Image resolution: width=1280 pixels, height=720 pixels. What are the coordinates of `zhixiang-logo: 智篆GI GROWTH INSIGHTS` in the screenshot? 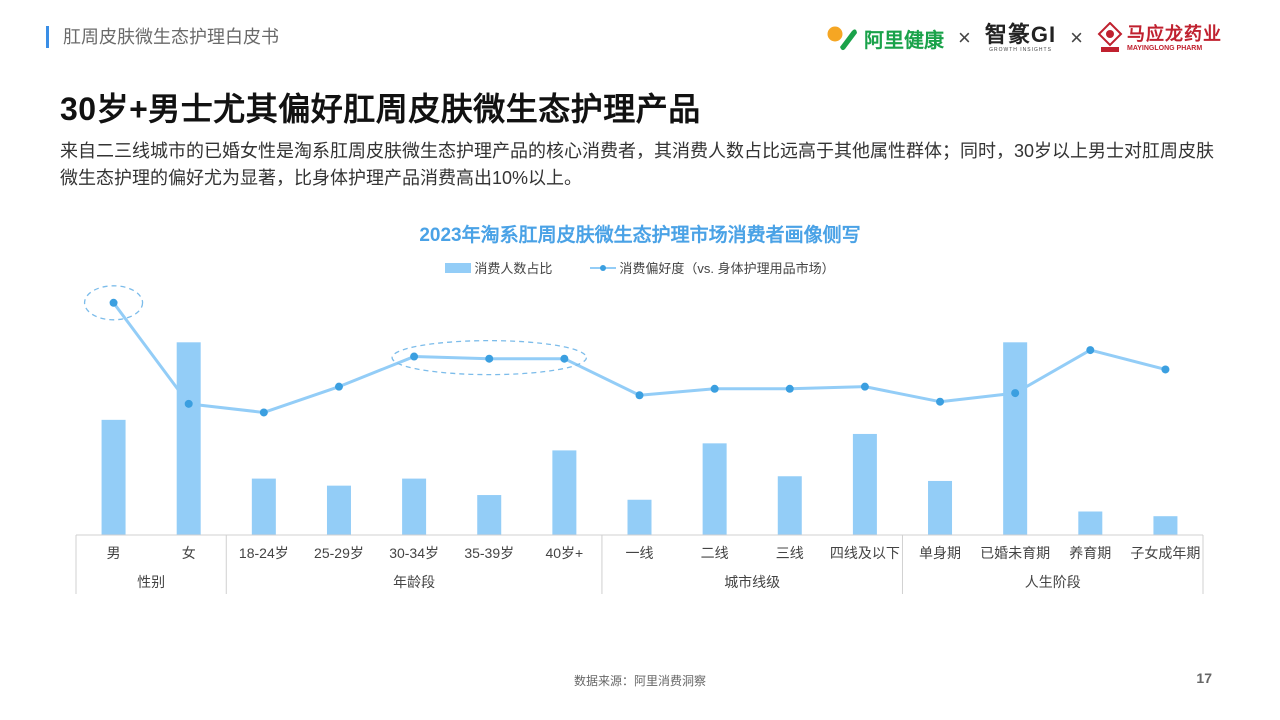 It's located at (1020, 37).